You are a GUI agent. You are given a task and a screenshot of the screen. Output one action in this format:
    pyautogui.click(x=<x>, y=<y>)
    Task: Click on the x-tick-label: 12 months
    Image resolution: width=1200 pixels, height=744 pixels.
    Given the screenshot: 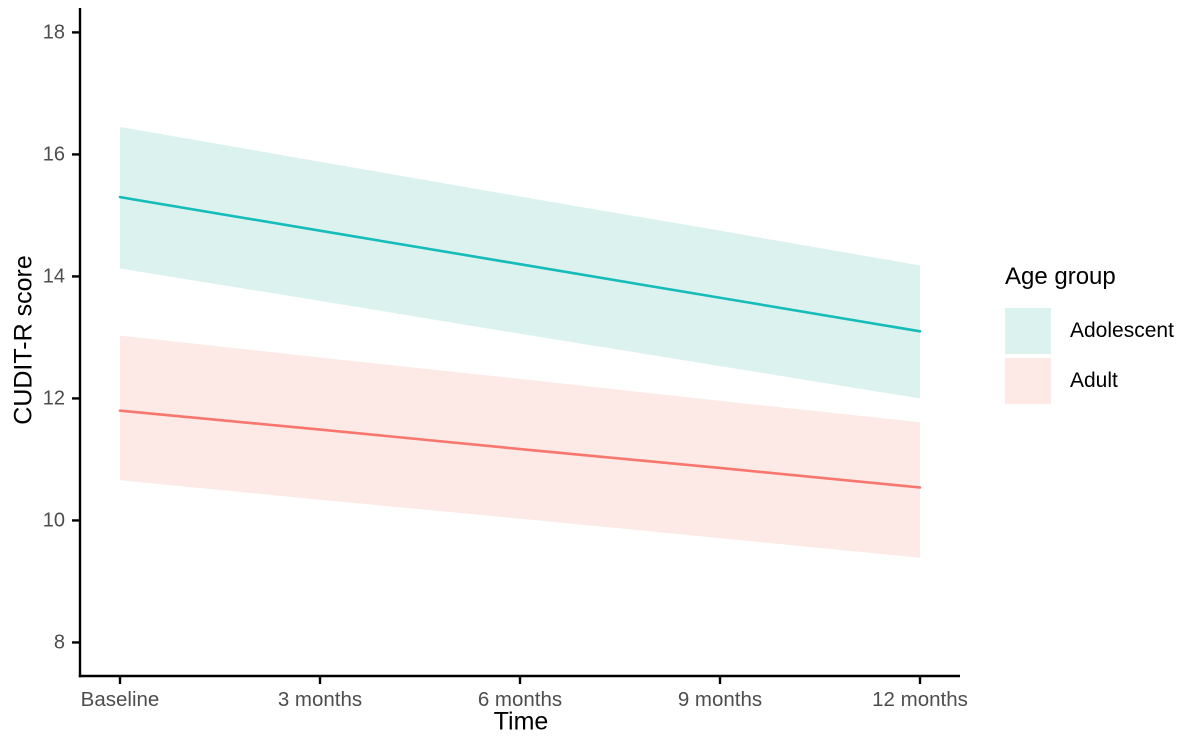 What is the action you would take?
    pyautogui.click(x=920, y=699)
    